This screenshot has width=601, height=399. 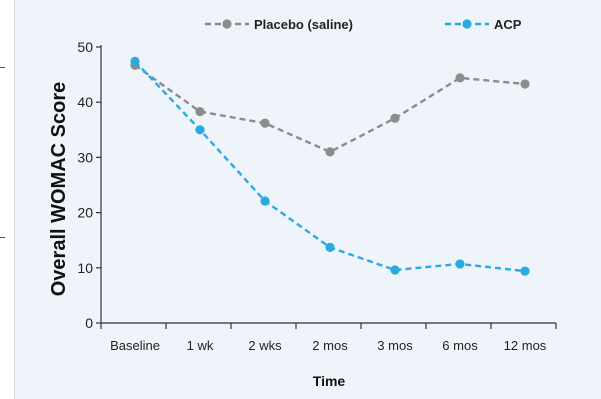 What do you see at coordinates (85, 213) in the screenshot?
I see `y-tick-label: 20` at bounding box center [85, 213].